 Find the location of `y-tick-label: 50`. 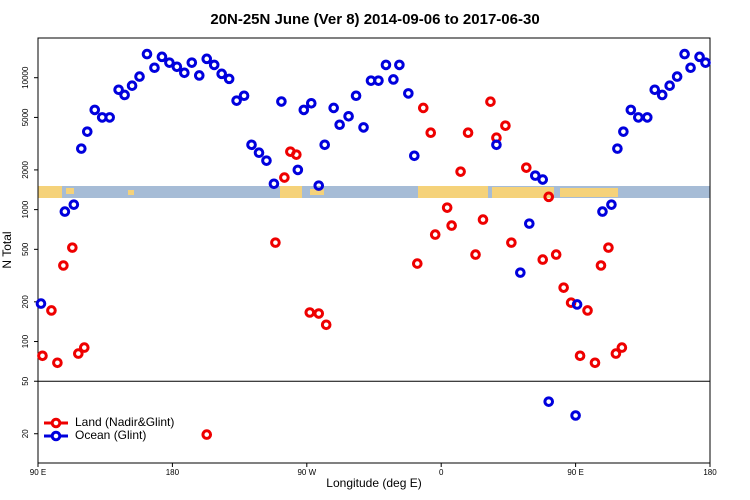

y-tick-label: 50 is located at coordinates (25, 380).